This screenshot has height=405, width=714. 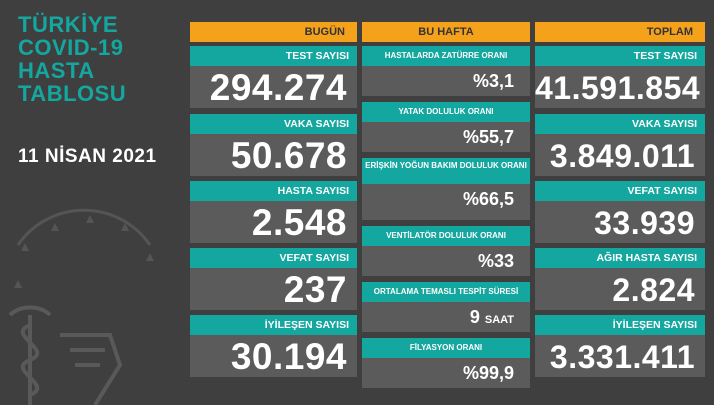 What do you see at coordinates (71, 47) in the screenshot?
I see `title-line: COVID-19` at bounding box center [71, 47].